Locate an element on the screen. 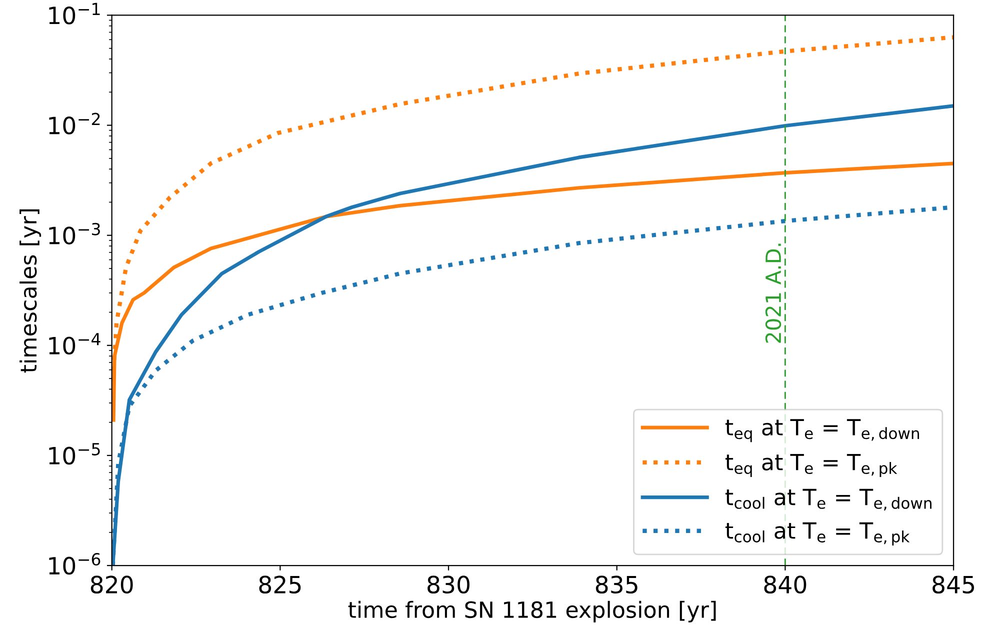  legend-label: t$_{eq}$ at T$_{e}$ = T$_{e,pk}$ is located at coordinates (811, 466).